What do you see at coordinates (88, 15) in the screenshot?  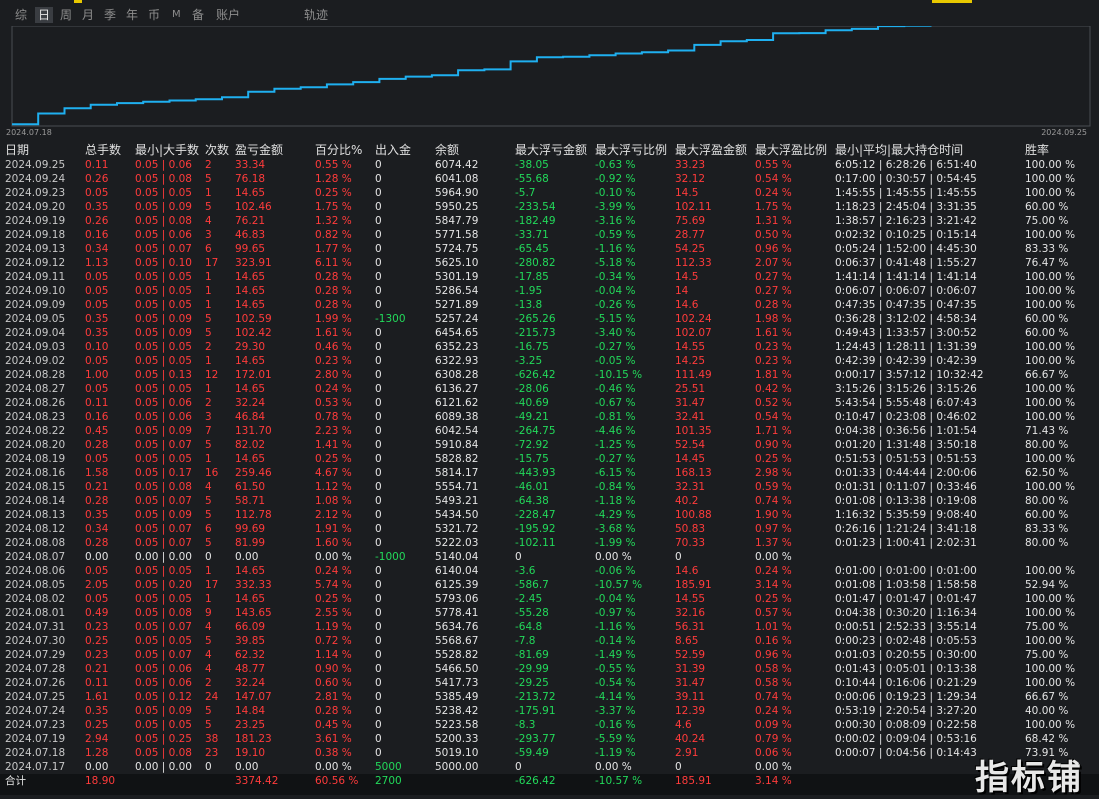 I see `tab-month: 月` at bounding box center [88, 15].